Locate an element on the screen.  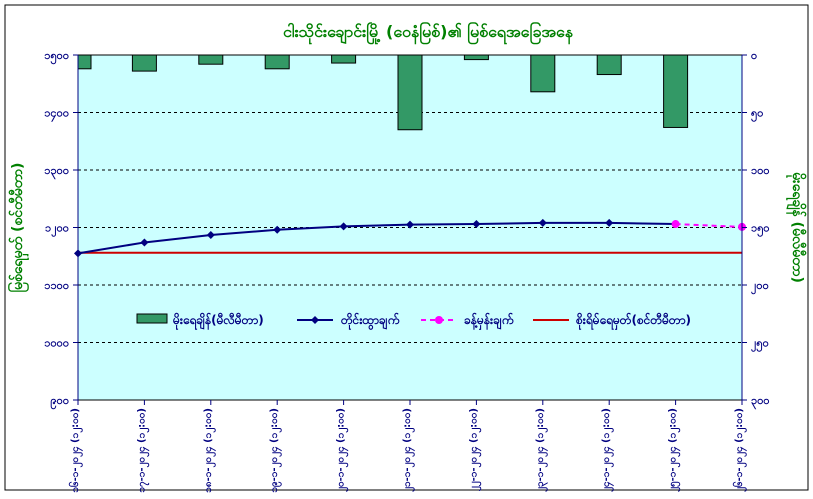
forecast-line is located at coordinates (709, 225).